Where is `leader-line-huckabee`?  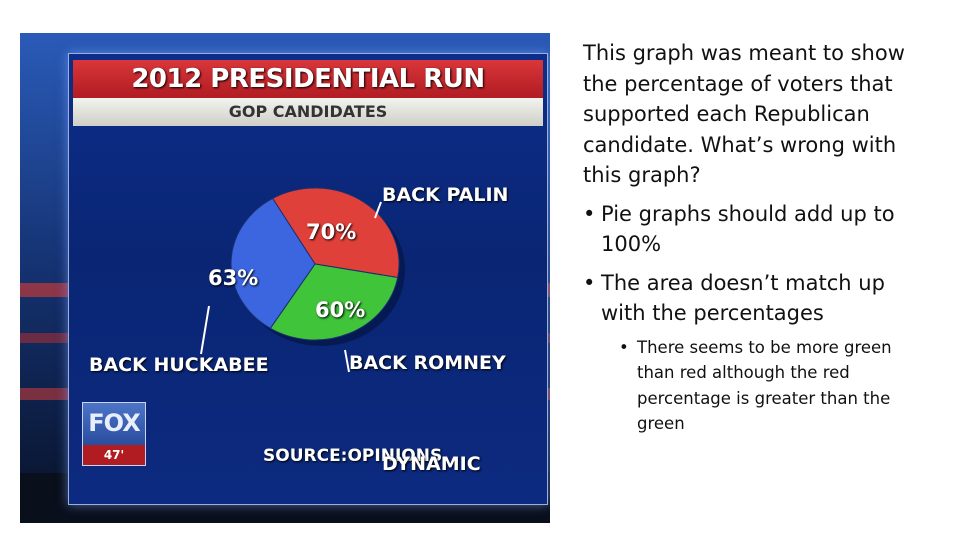
leader-line-huckabee is located at coordinates (205, 330).